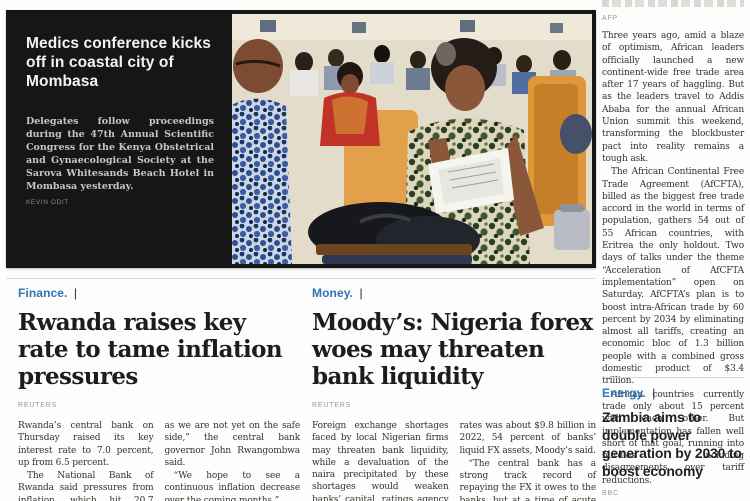  Describe the element at coordinates (38, 405) in the screenshot. I see `finance-byline: REUTERS` at that location.